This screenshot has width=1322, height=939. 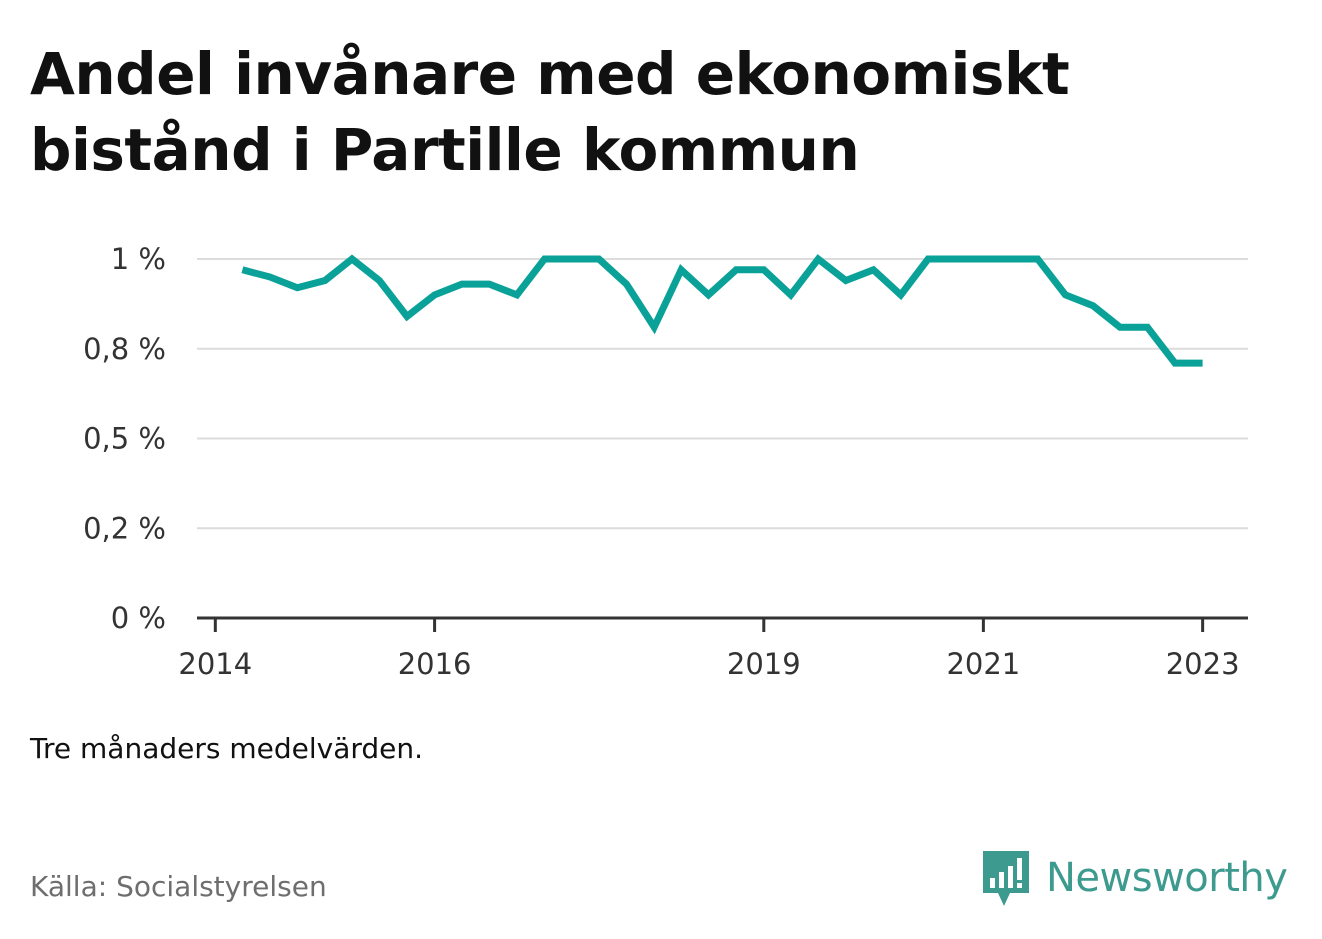 I want to click on chart-note: Tre månaders medelvärden., so click(x=227, y=748).